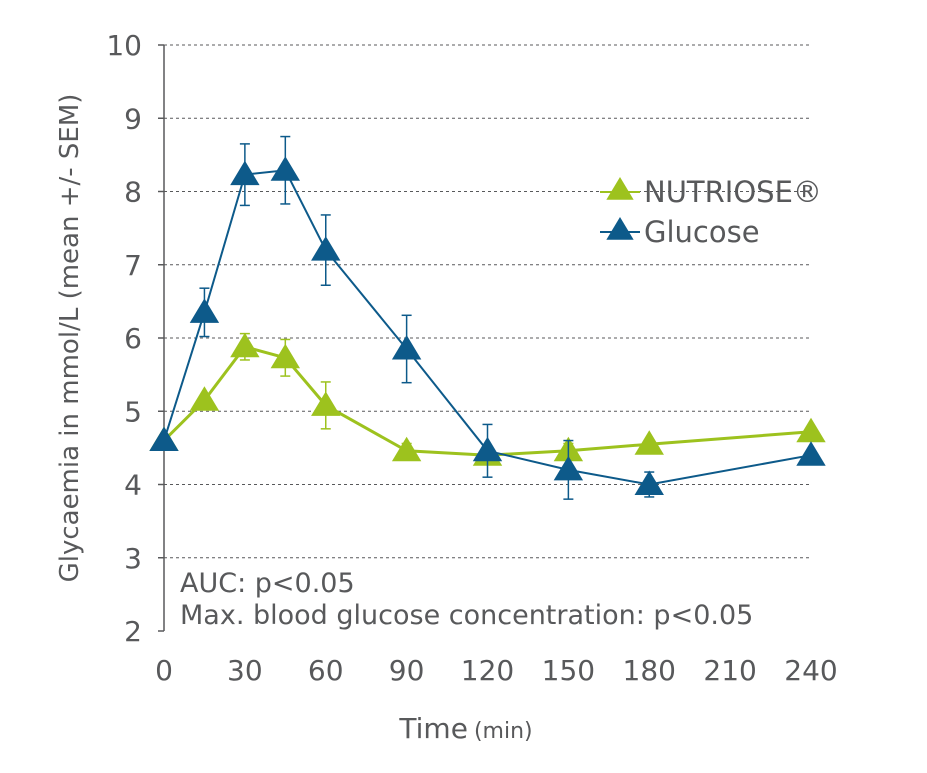 The width and height of the screenshot is (927, 773). What do you see at coordinates (164, 670) in the screenshot?
I see `x-tick-label: 0` at bounding box center [164, 670].